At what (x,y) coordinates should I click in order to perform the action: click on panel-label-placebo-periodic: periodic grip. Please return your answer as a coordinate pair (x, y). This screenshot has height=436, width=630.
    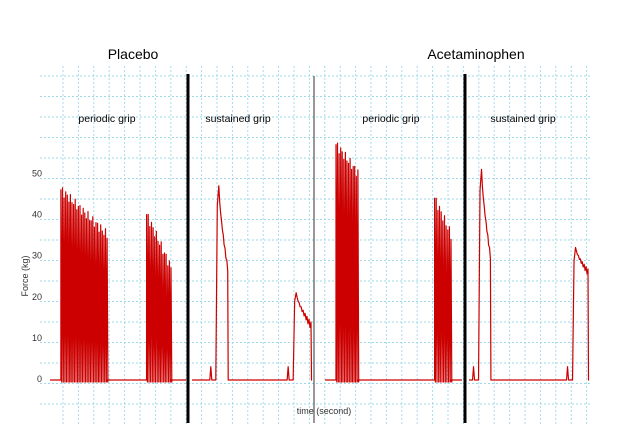
    Looking at the image, I should click on (106, 119).